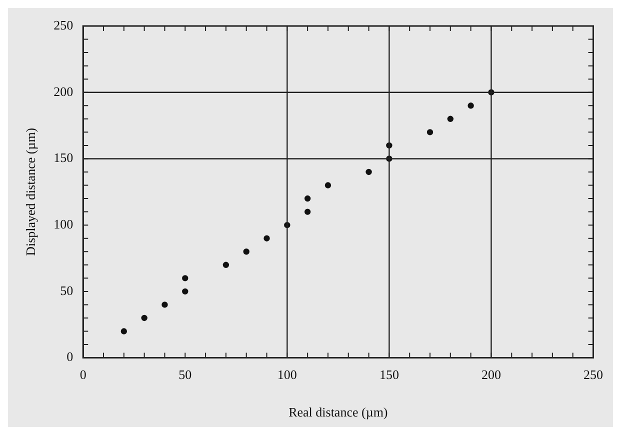 The width and height of the screenshot is (621, 435). What do you see at coordinates (287, 374) in the screenshot?
I see `x-tick-label: 100` at bounding box center [287, 374].